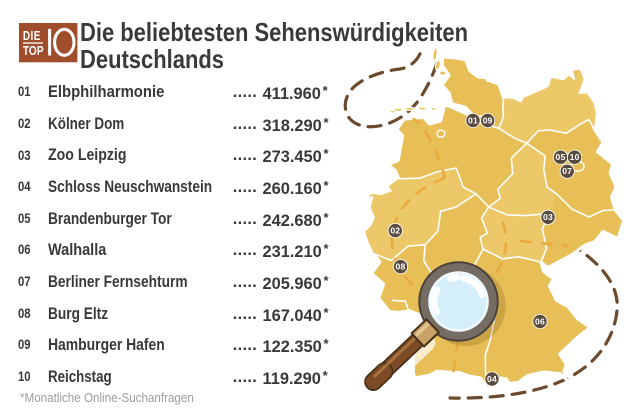 Image resolution: width=642 pixels, height=410 pixels. Describe the element at coordinates (567, 171) in the screenshot. I see `svg-text: 07` at that location.